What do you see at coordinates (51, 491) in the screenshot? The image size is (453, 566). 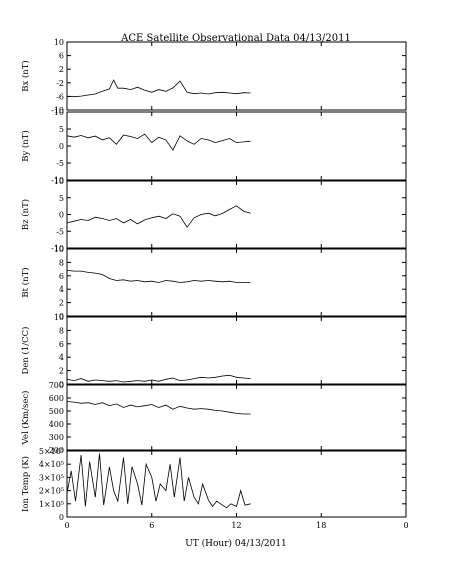 I see `y-tick-label: 2×10⁵` at bounding box center [51, 491].